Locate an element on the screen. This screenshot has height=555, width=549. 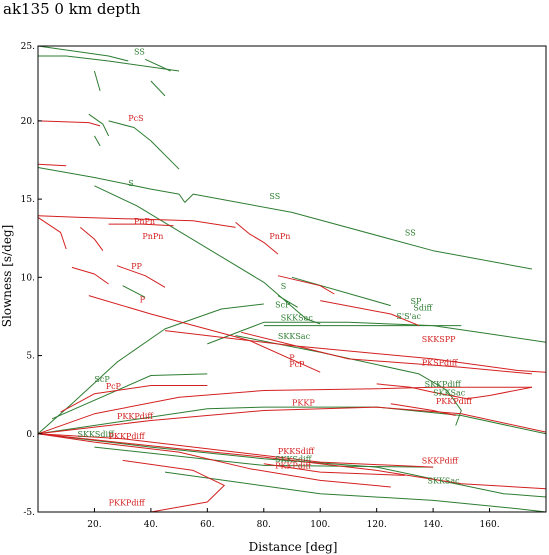
x-tick-label-4: 100. is located at coordinates (320, 525).